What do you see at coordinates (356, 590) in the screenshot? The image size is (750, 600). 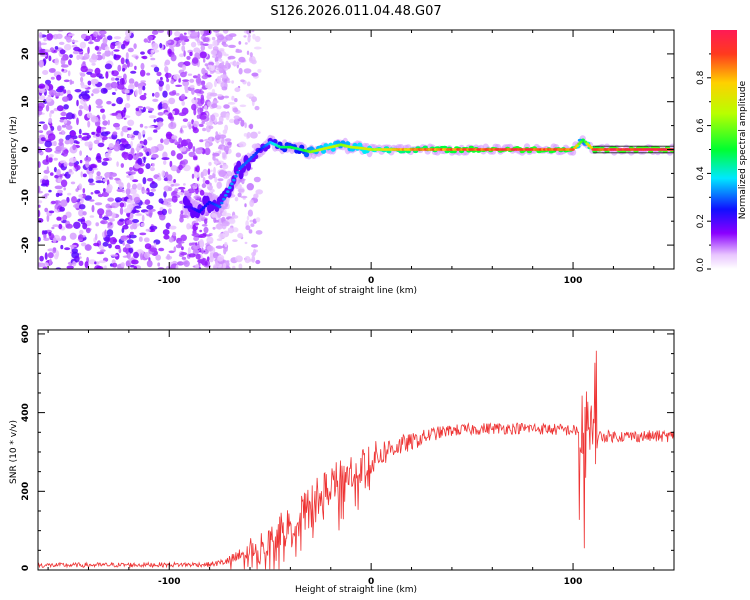 I see `snr-x-label: Height of straight line (km)` at bounding box center [356, 590].